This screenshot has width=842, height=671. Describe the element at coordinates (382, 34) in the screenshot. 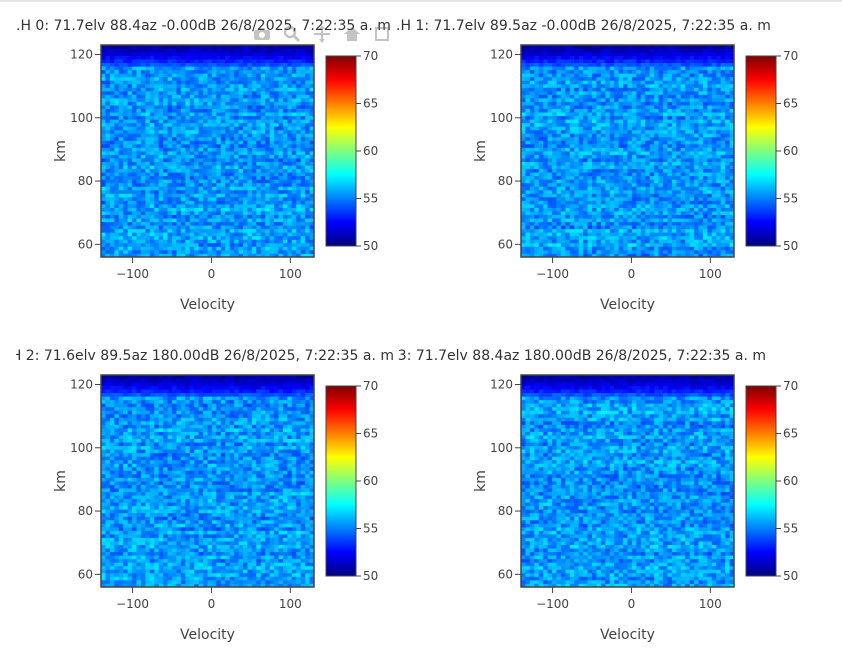

I see `autoscale-icon` at that location.